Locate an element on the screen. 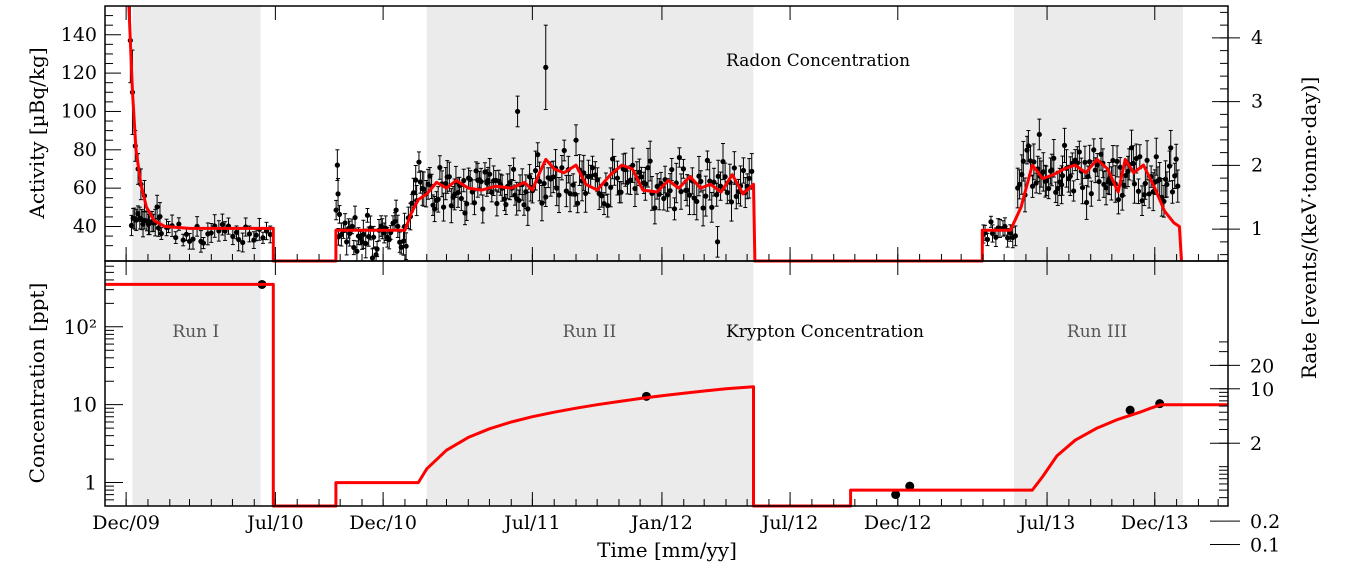  top-right-tick-label: 4 is located at coordinates (1257, 38).